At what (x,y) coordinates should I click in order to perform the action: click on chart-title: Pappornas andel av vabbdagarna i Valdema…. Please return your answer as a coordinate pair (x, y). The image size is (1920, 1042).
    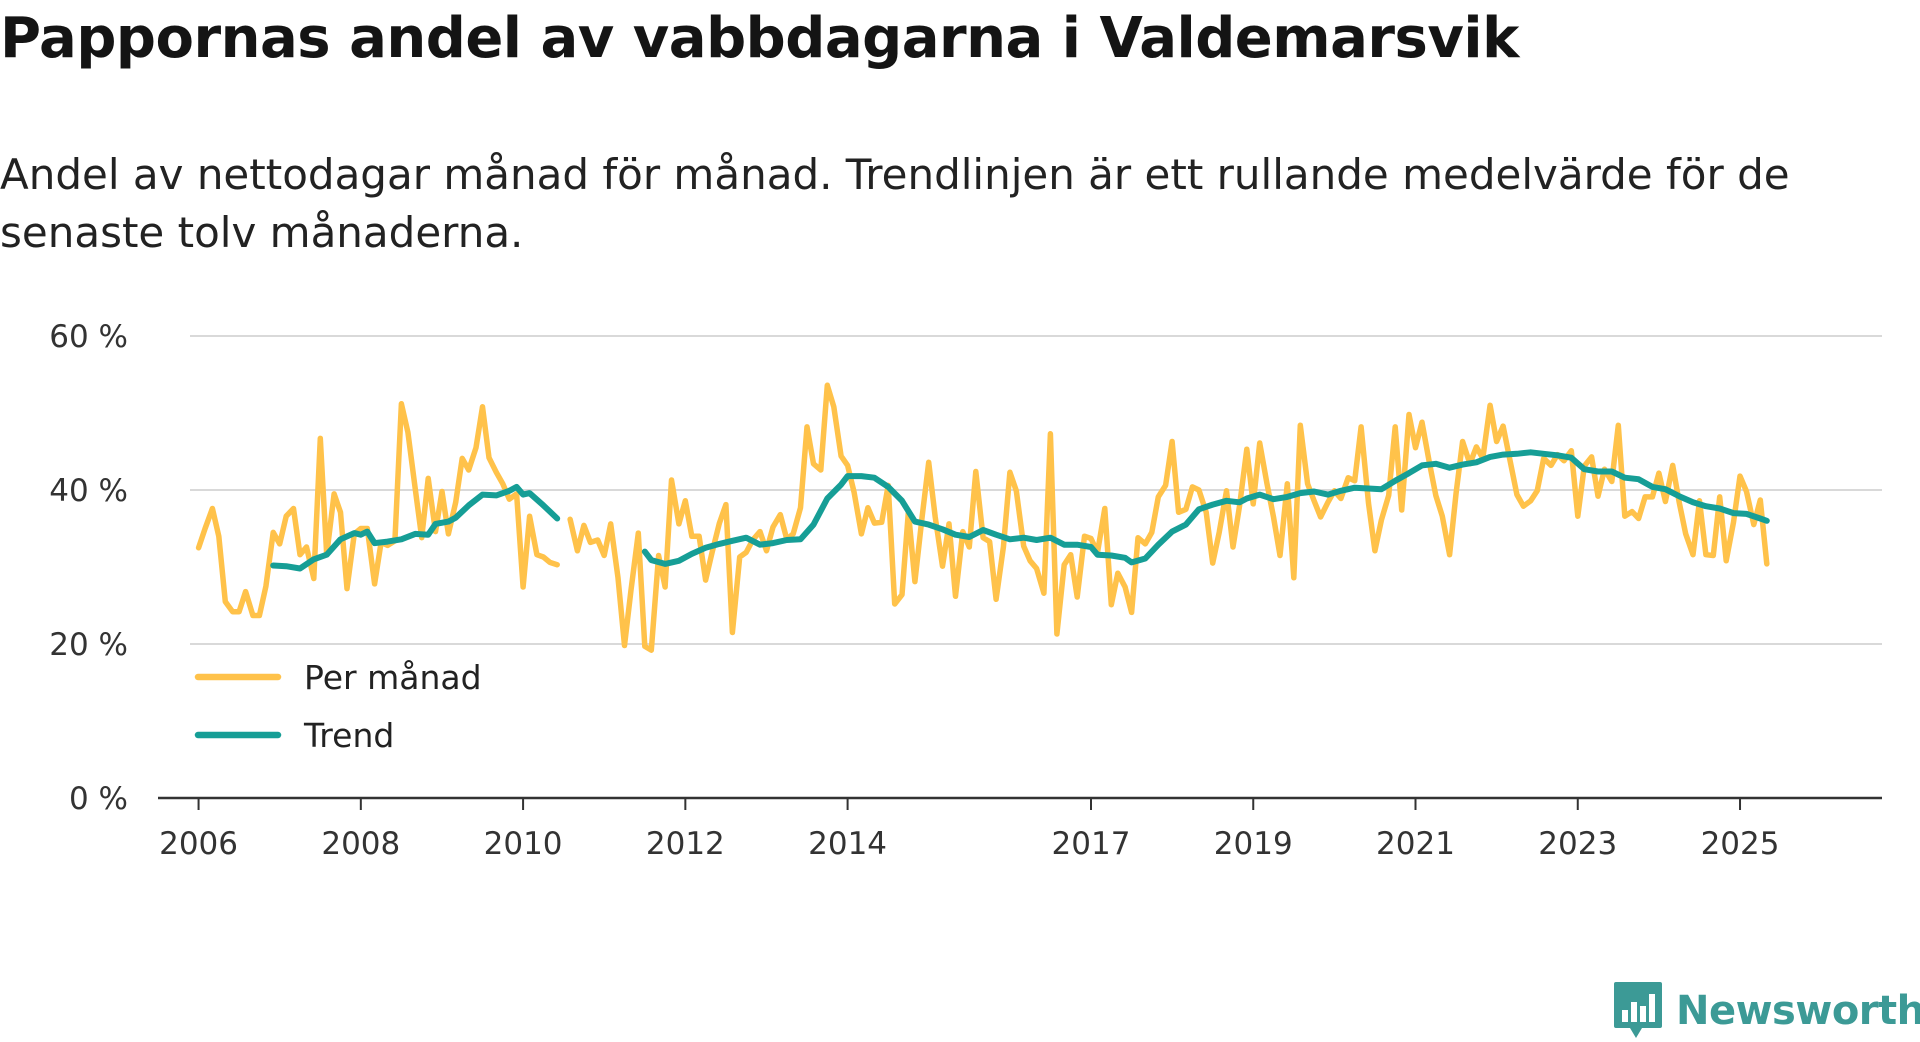
    Looking at the image, I should click on (759, 38).